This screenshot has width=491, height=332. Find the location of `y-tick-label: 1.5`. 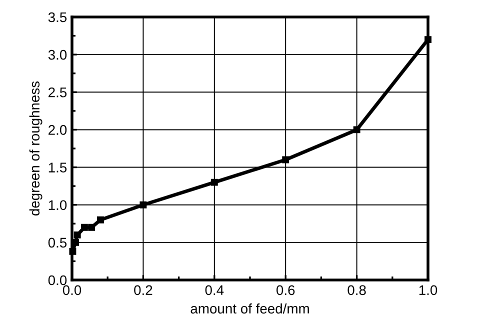

y-tick-label: 1.5 is located at coordinates (57, 167).